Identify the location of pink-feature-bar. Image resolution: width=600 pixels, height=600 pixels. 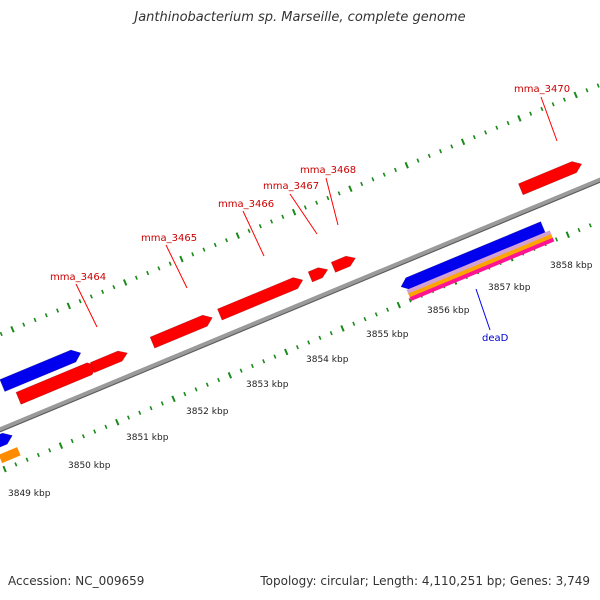
(482, 269).